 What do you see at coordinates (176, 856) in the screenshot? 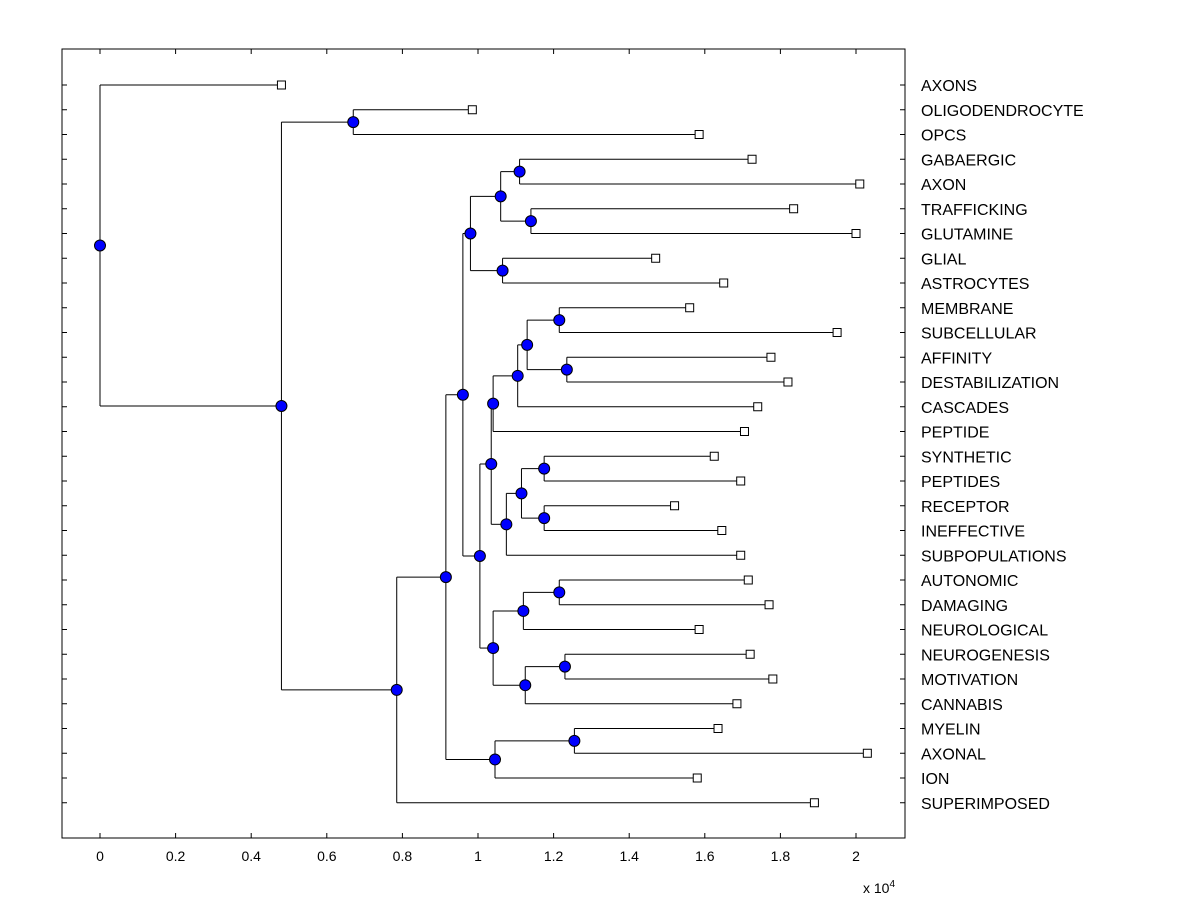
I see `x-tick-label: 0.2` at bounding box center [176, 856].